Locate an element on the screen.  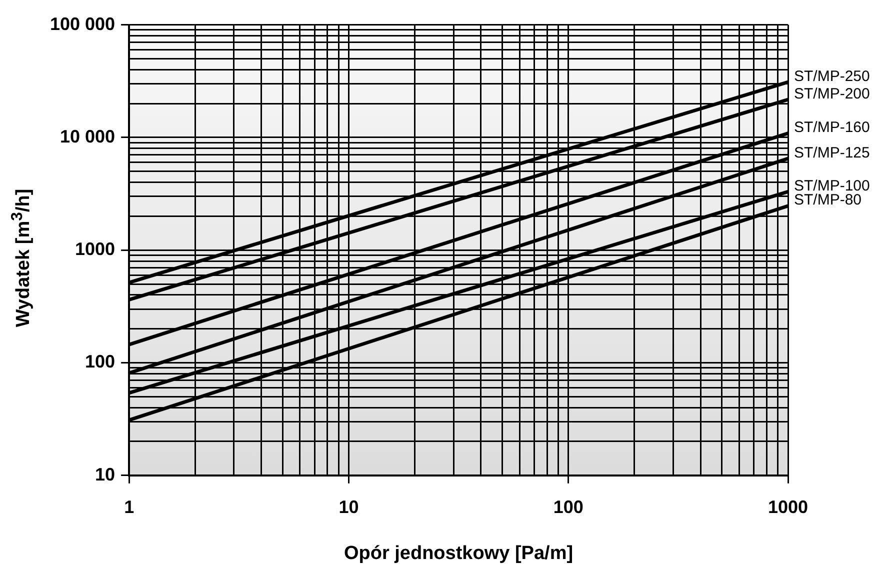
series-label: ST/MP-250 is located at coordinates (832, 77).